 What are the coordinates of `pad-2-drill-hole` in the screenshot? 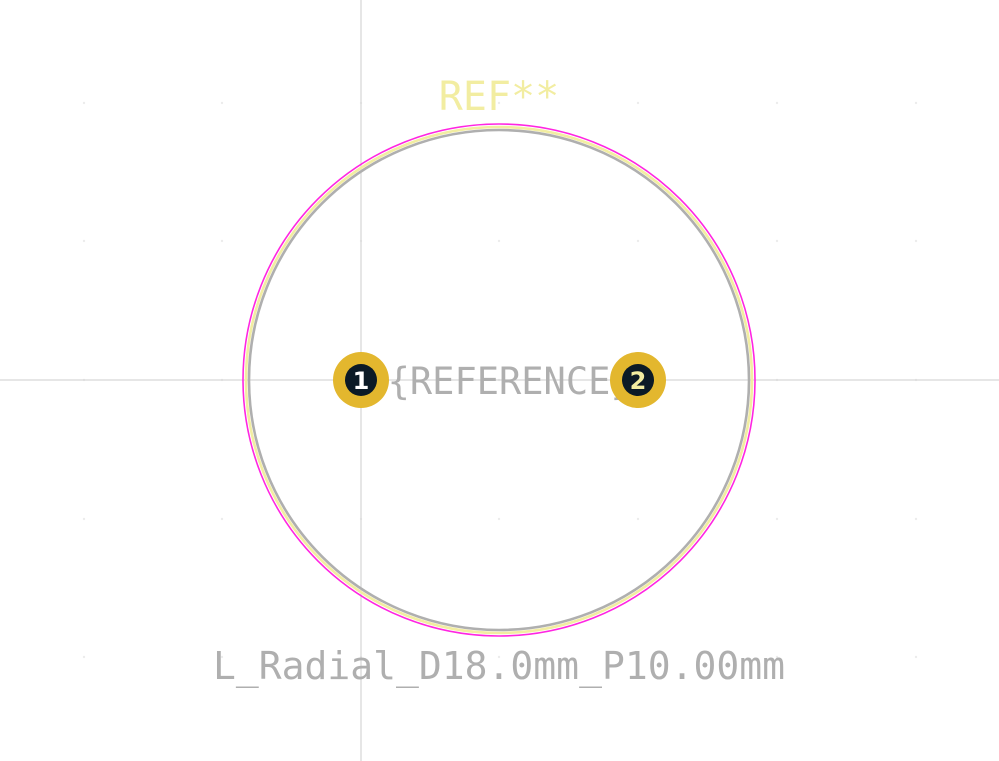 It's located at (638, 380).